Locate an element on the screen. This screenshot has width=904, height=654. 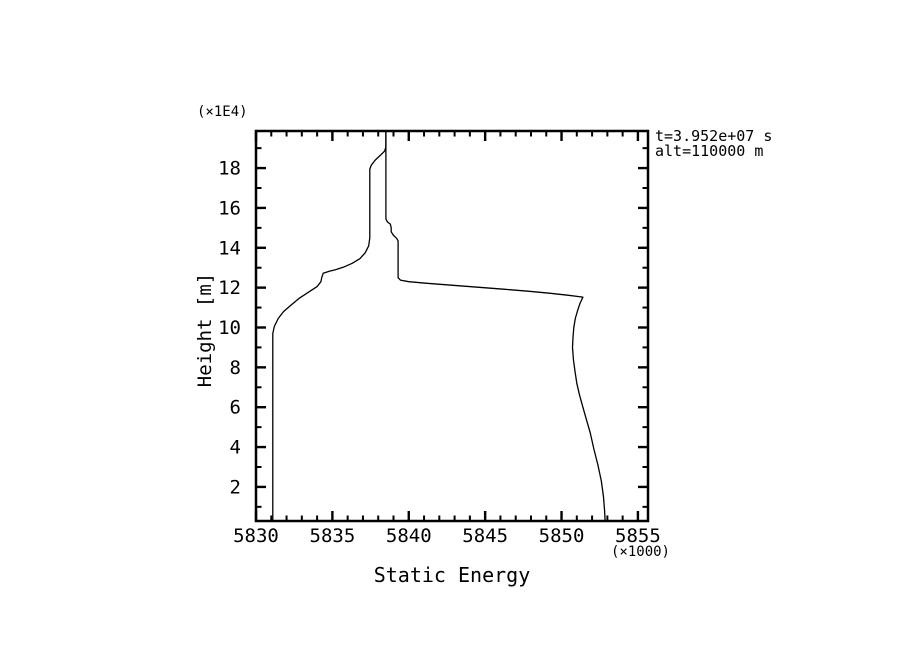
y-axis-tick-label: 8 is located at coordinates (235, 368).